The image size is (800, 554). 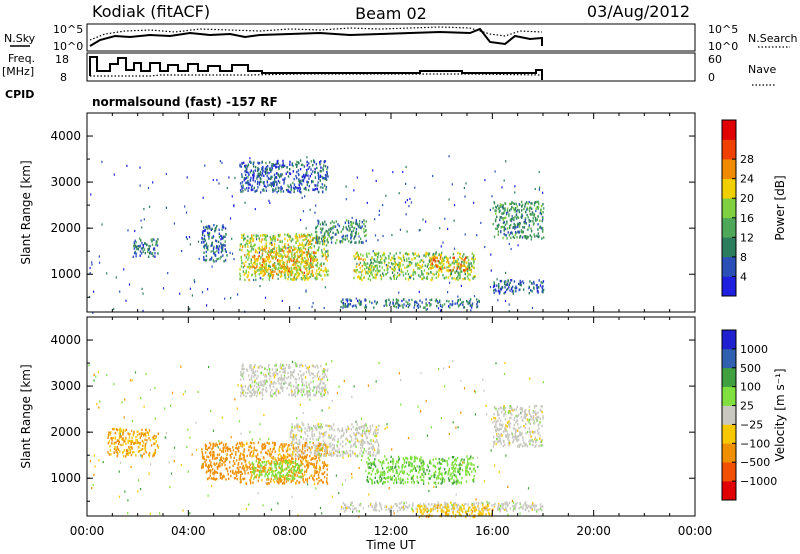 I want to click on freq-strip-frame, so click(x=391, y=67).